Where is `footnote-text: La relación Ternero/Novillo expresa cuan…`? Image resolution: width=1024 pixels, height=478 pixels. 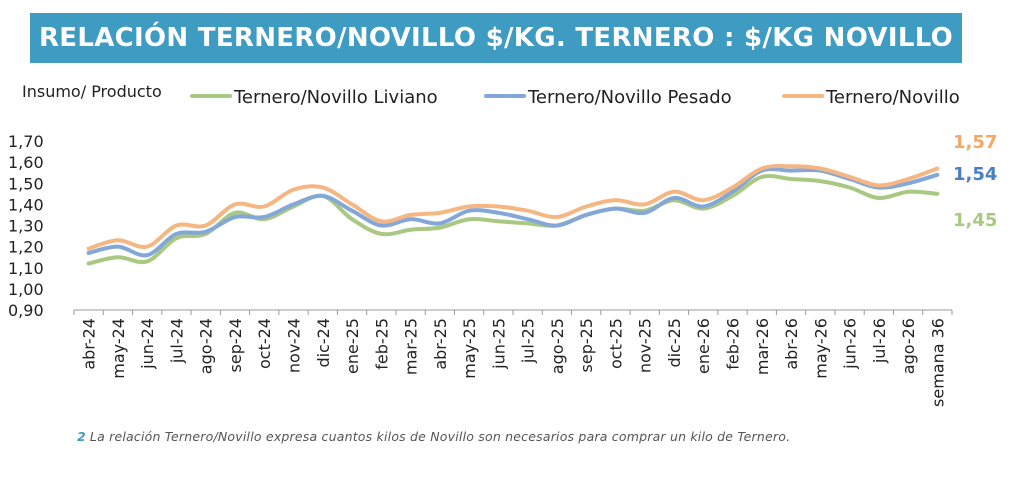 footnote-text: La relación Ternero/Novillo expresa cuan… is located at coordinates (440, 436).